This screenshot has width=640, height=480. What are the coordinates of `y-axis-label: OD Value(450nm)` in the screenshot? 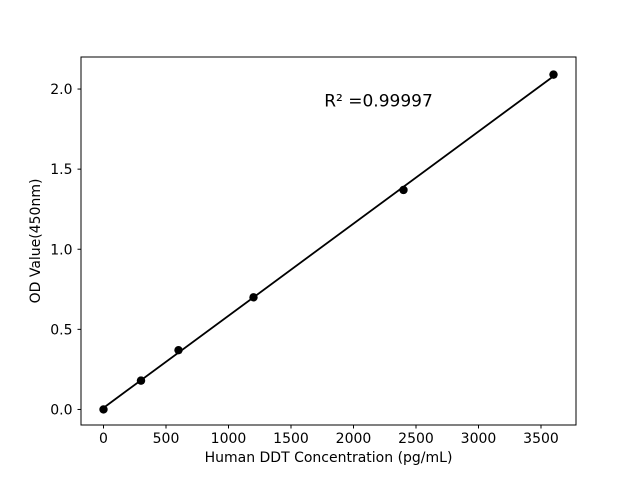 It's located at (36, 241).